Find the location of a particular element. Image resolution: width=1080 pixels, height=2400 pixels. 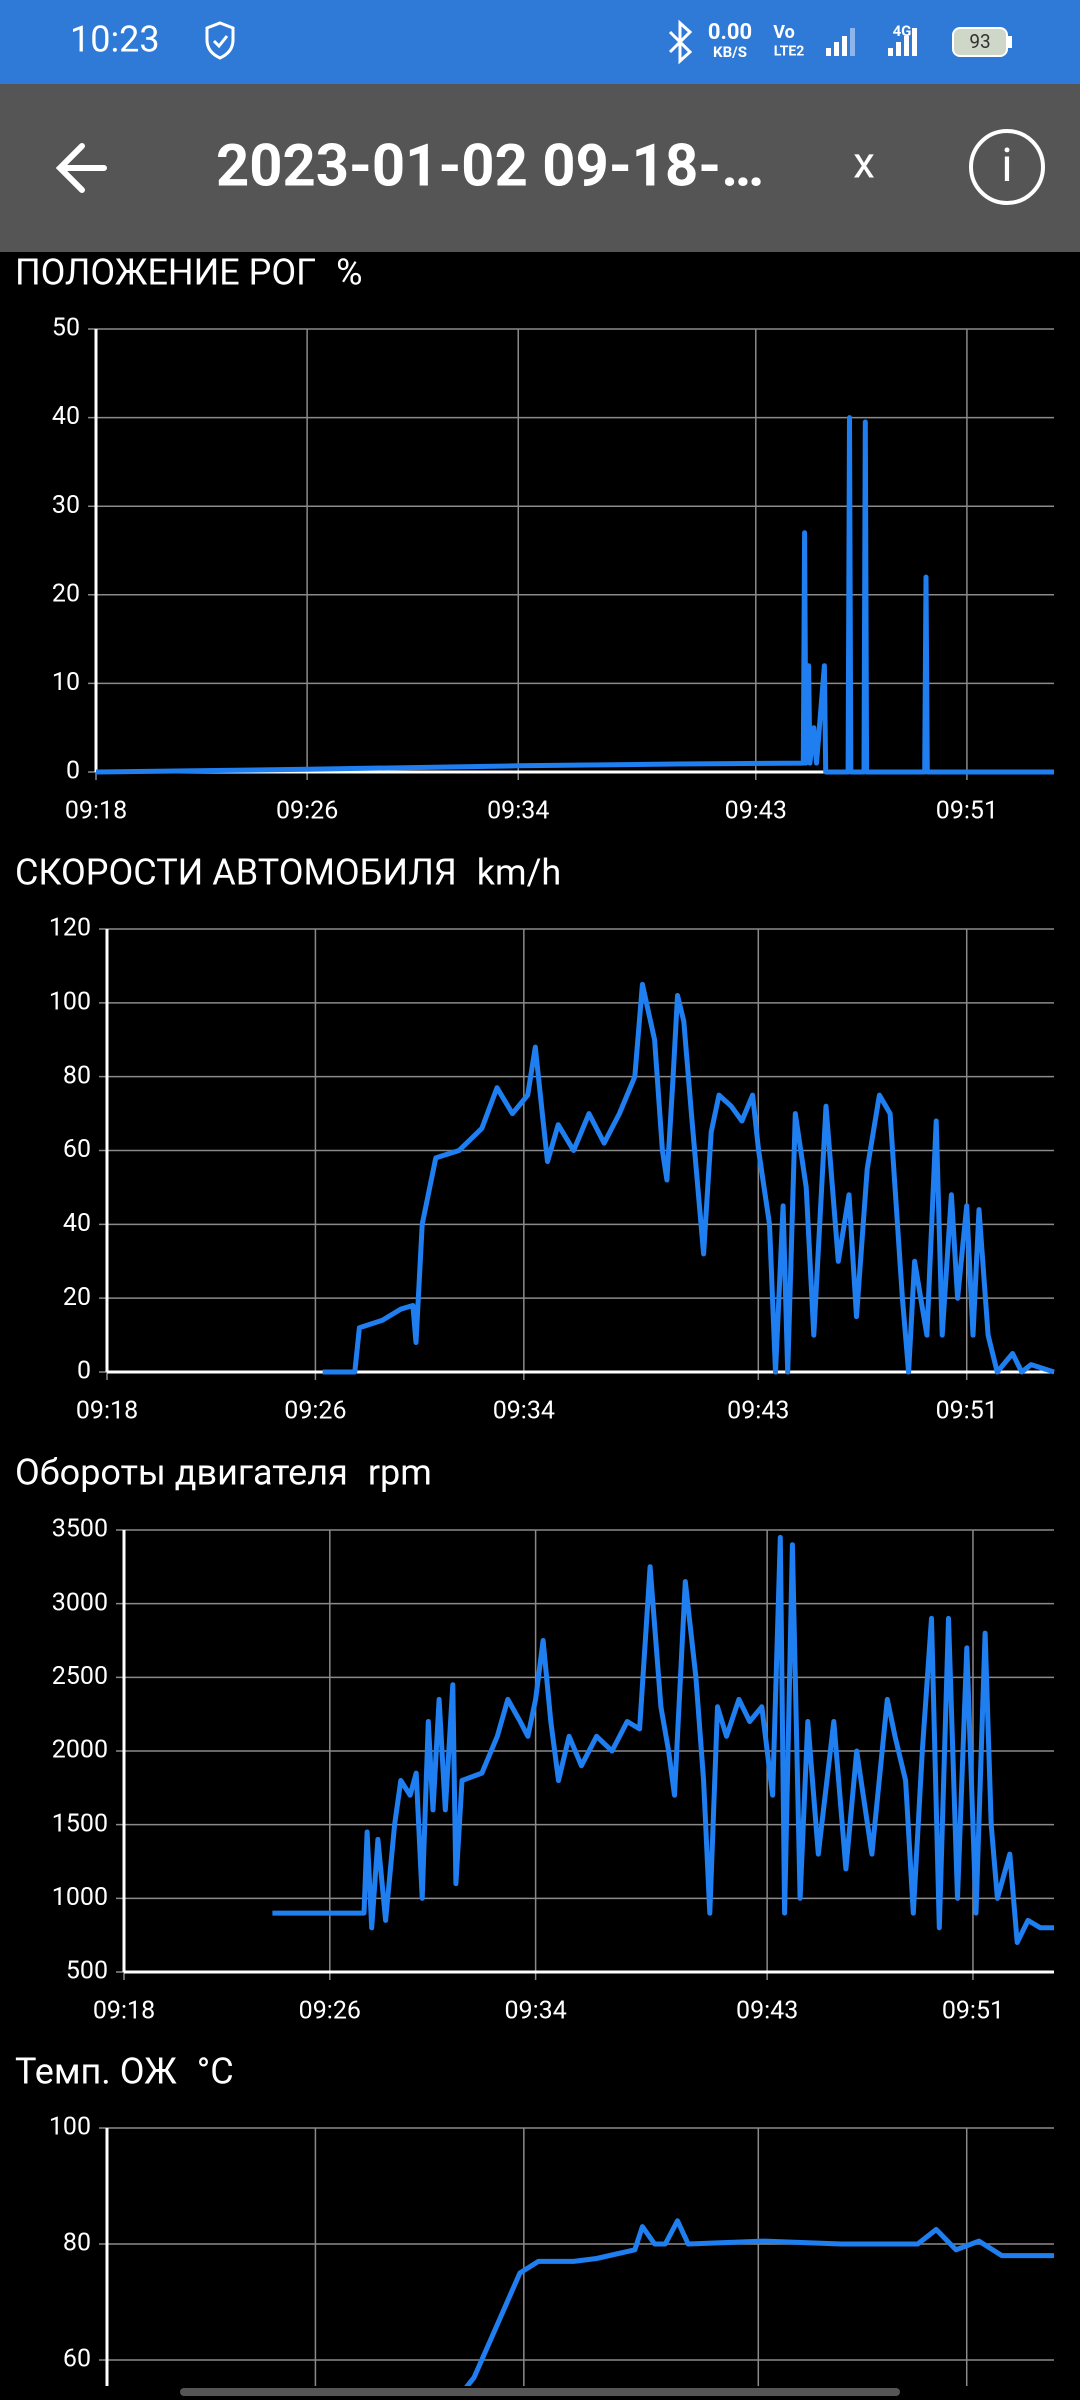

info-button is located at coordinates (1007, 167).